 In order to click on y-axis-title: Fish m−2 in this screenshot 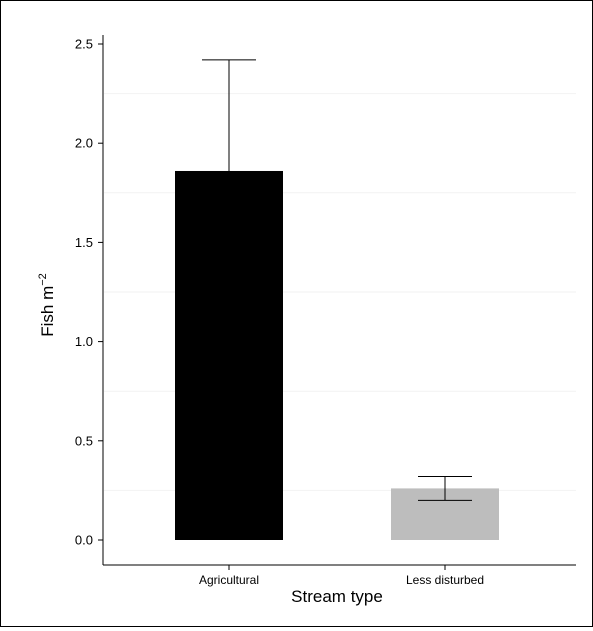, I will do `click(47, 305)`.